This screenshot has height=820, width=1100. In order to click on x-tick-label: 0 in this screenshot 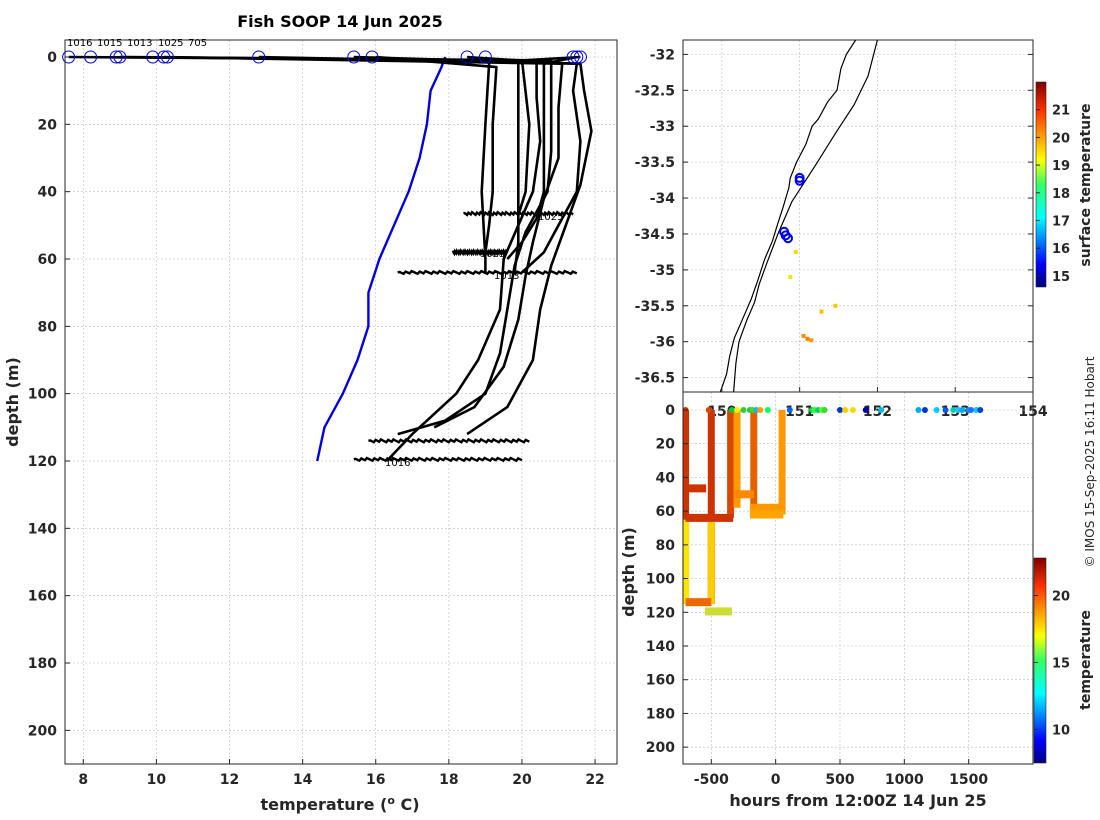, I will do `click(776, 780)`.